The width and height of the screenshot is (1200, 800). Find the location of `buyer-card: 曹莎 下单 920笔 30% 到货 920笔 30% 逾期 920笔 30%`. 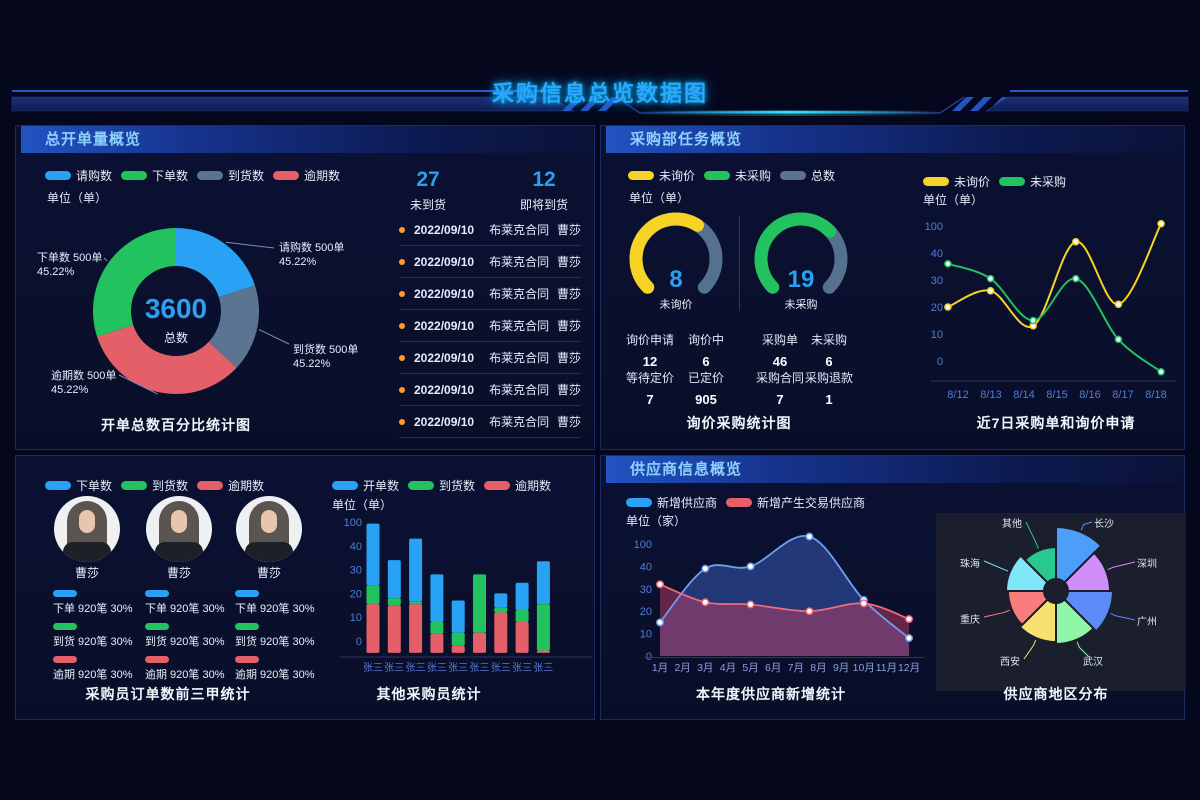

buyer-card: 曹莎 下单 920笔 30% 到货 920笔 30% 逾期 920笔 30% is located at coordinates (87, 591).